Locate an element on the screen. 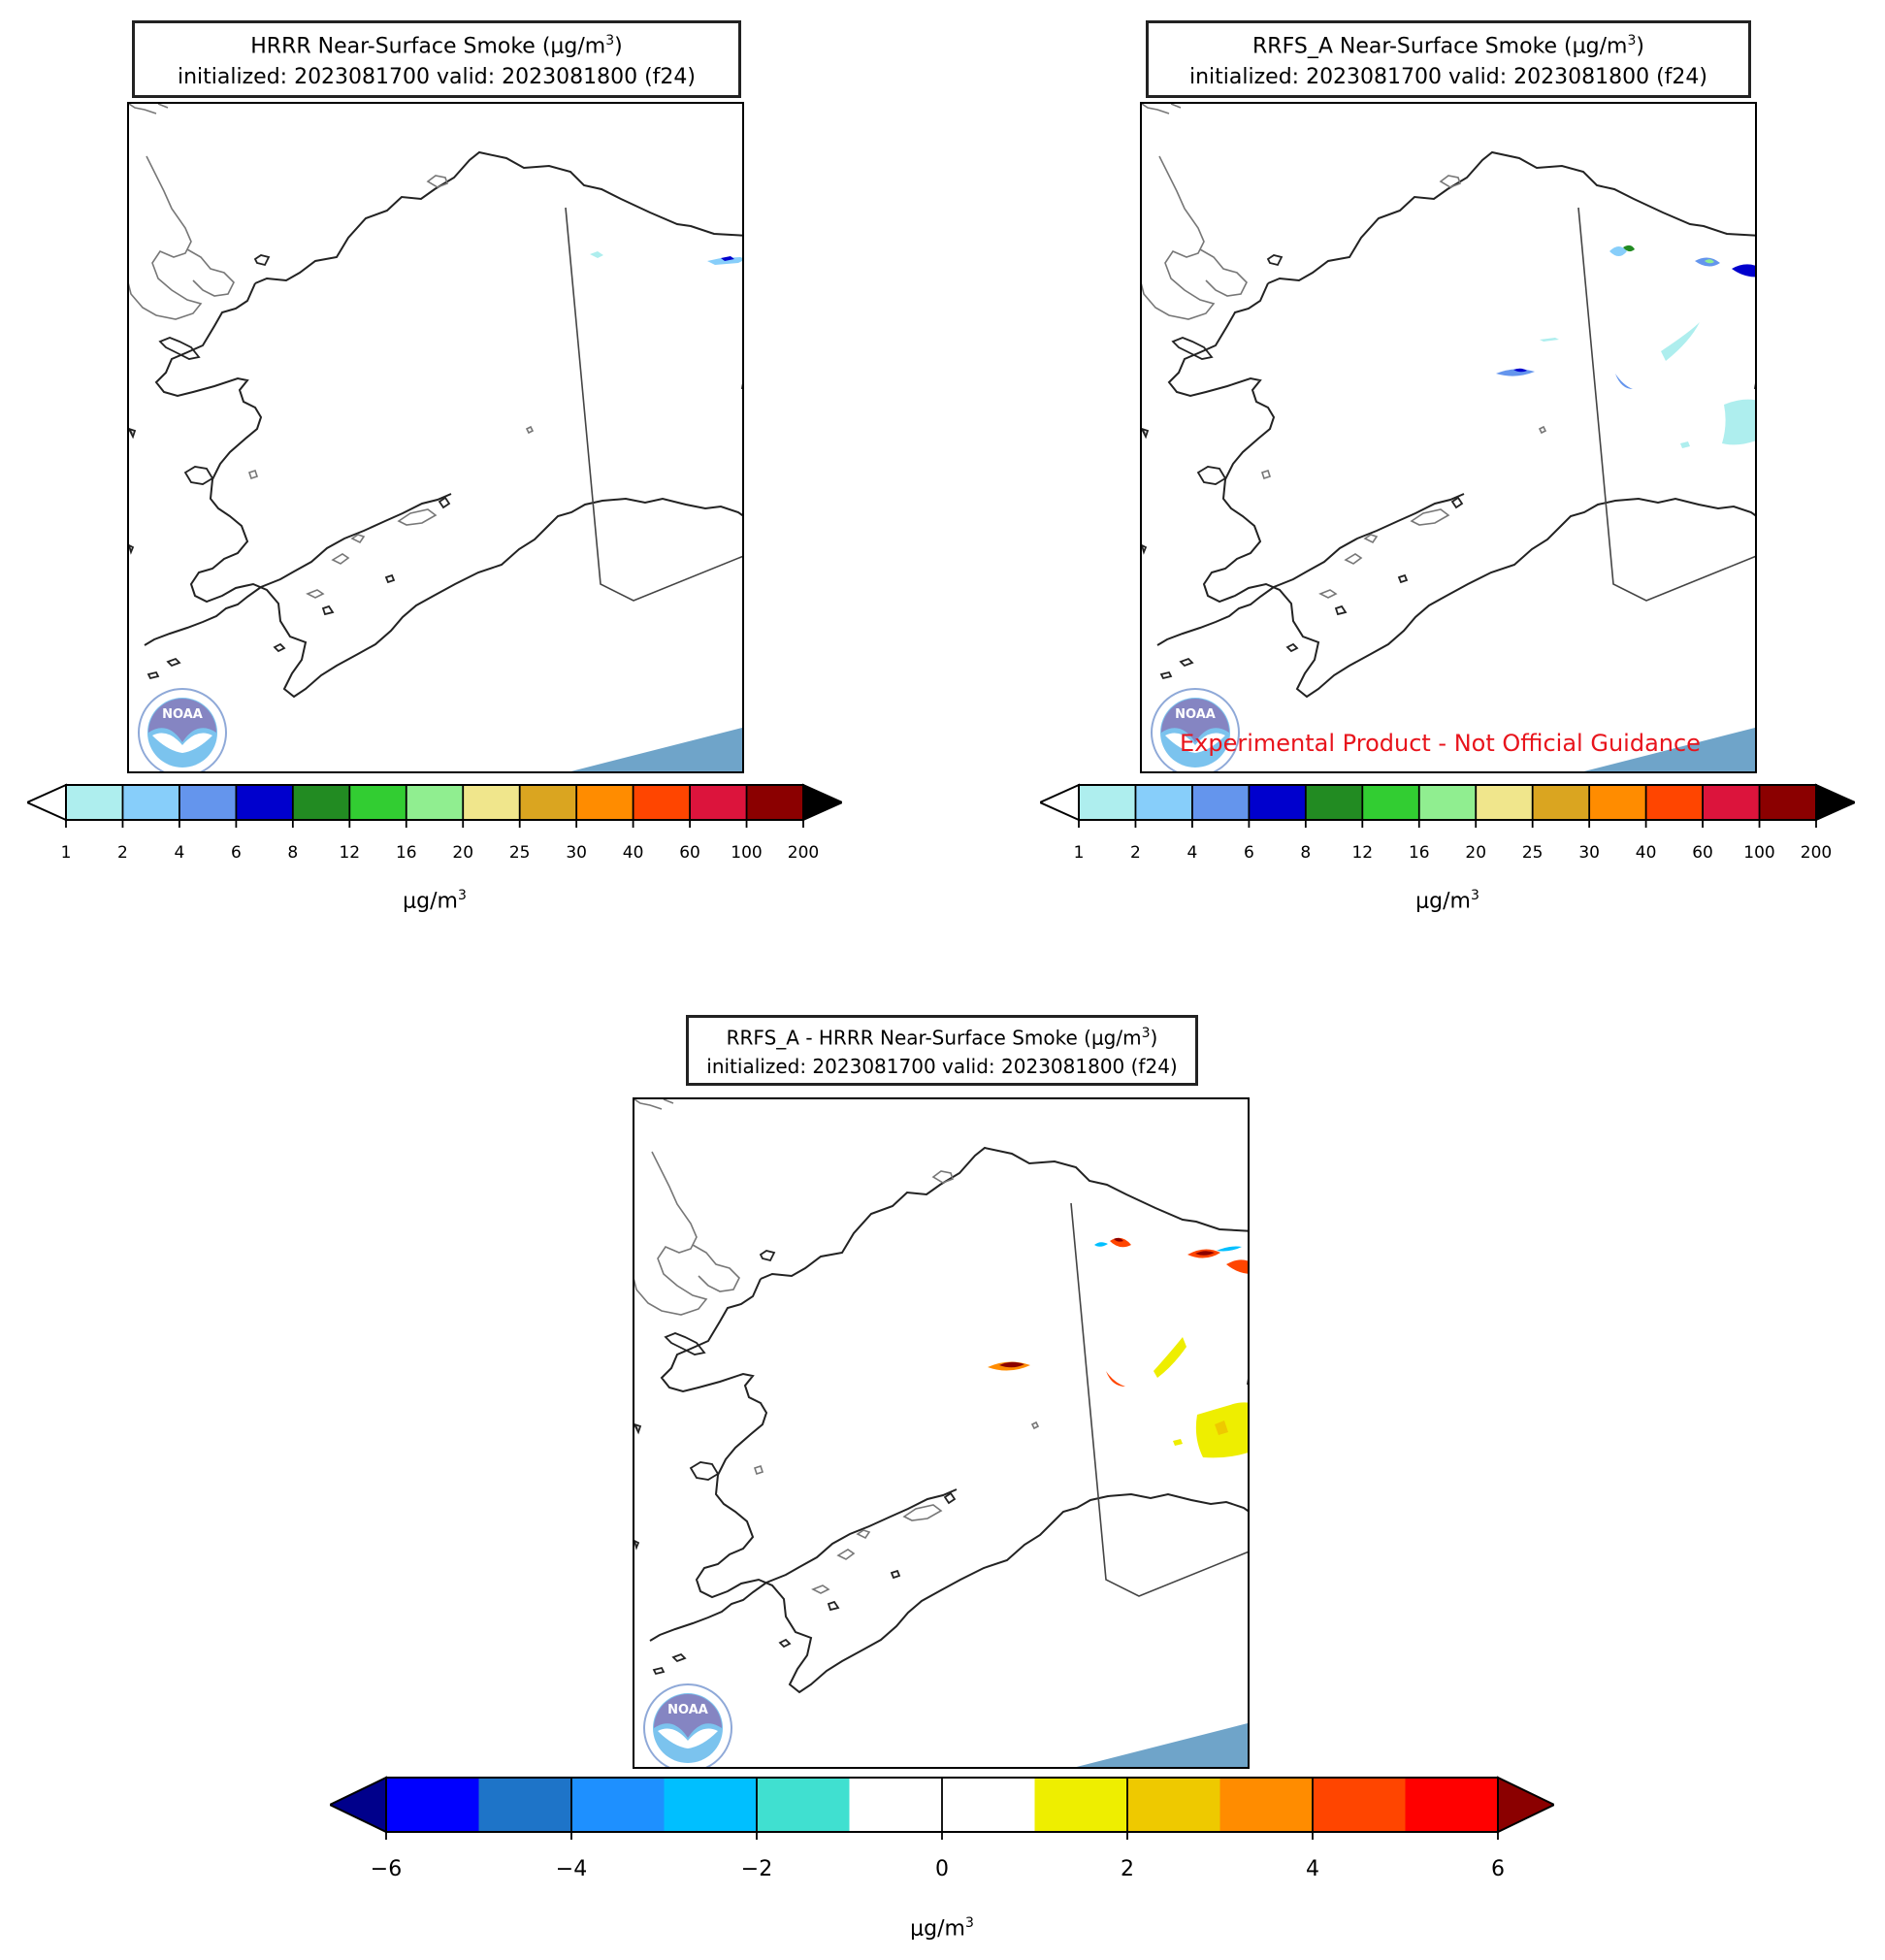 The height and width of the screenshot is (1960, 1885). colorbar-under-arrow is located at coordinates (47, 802).